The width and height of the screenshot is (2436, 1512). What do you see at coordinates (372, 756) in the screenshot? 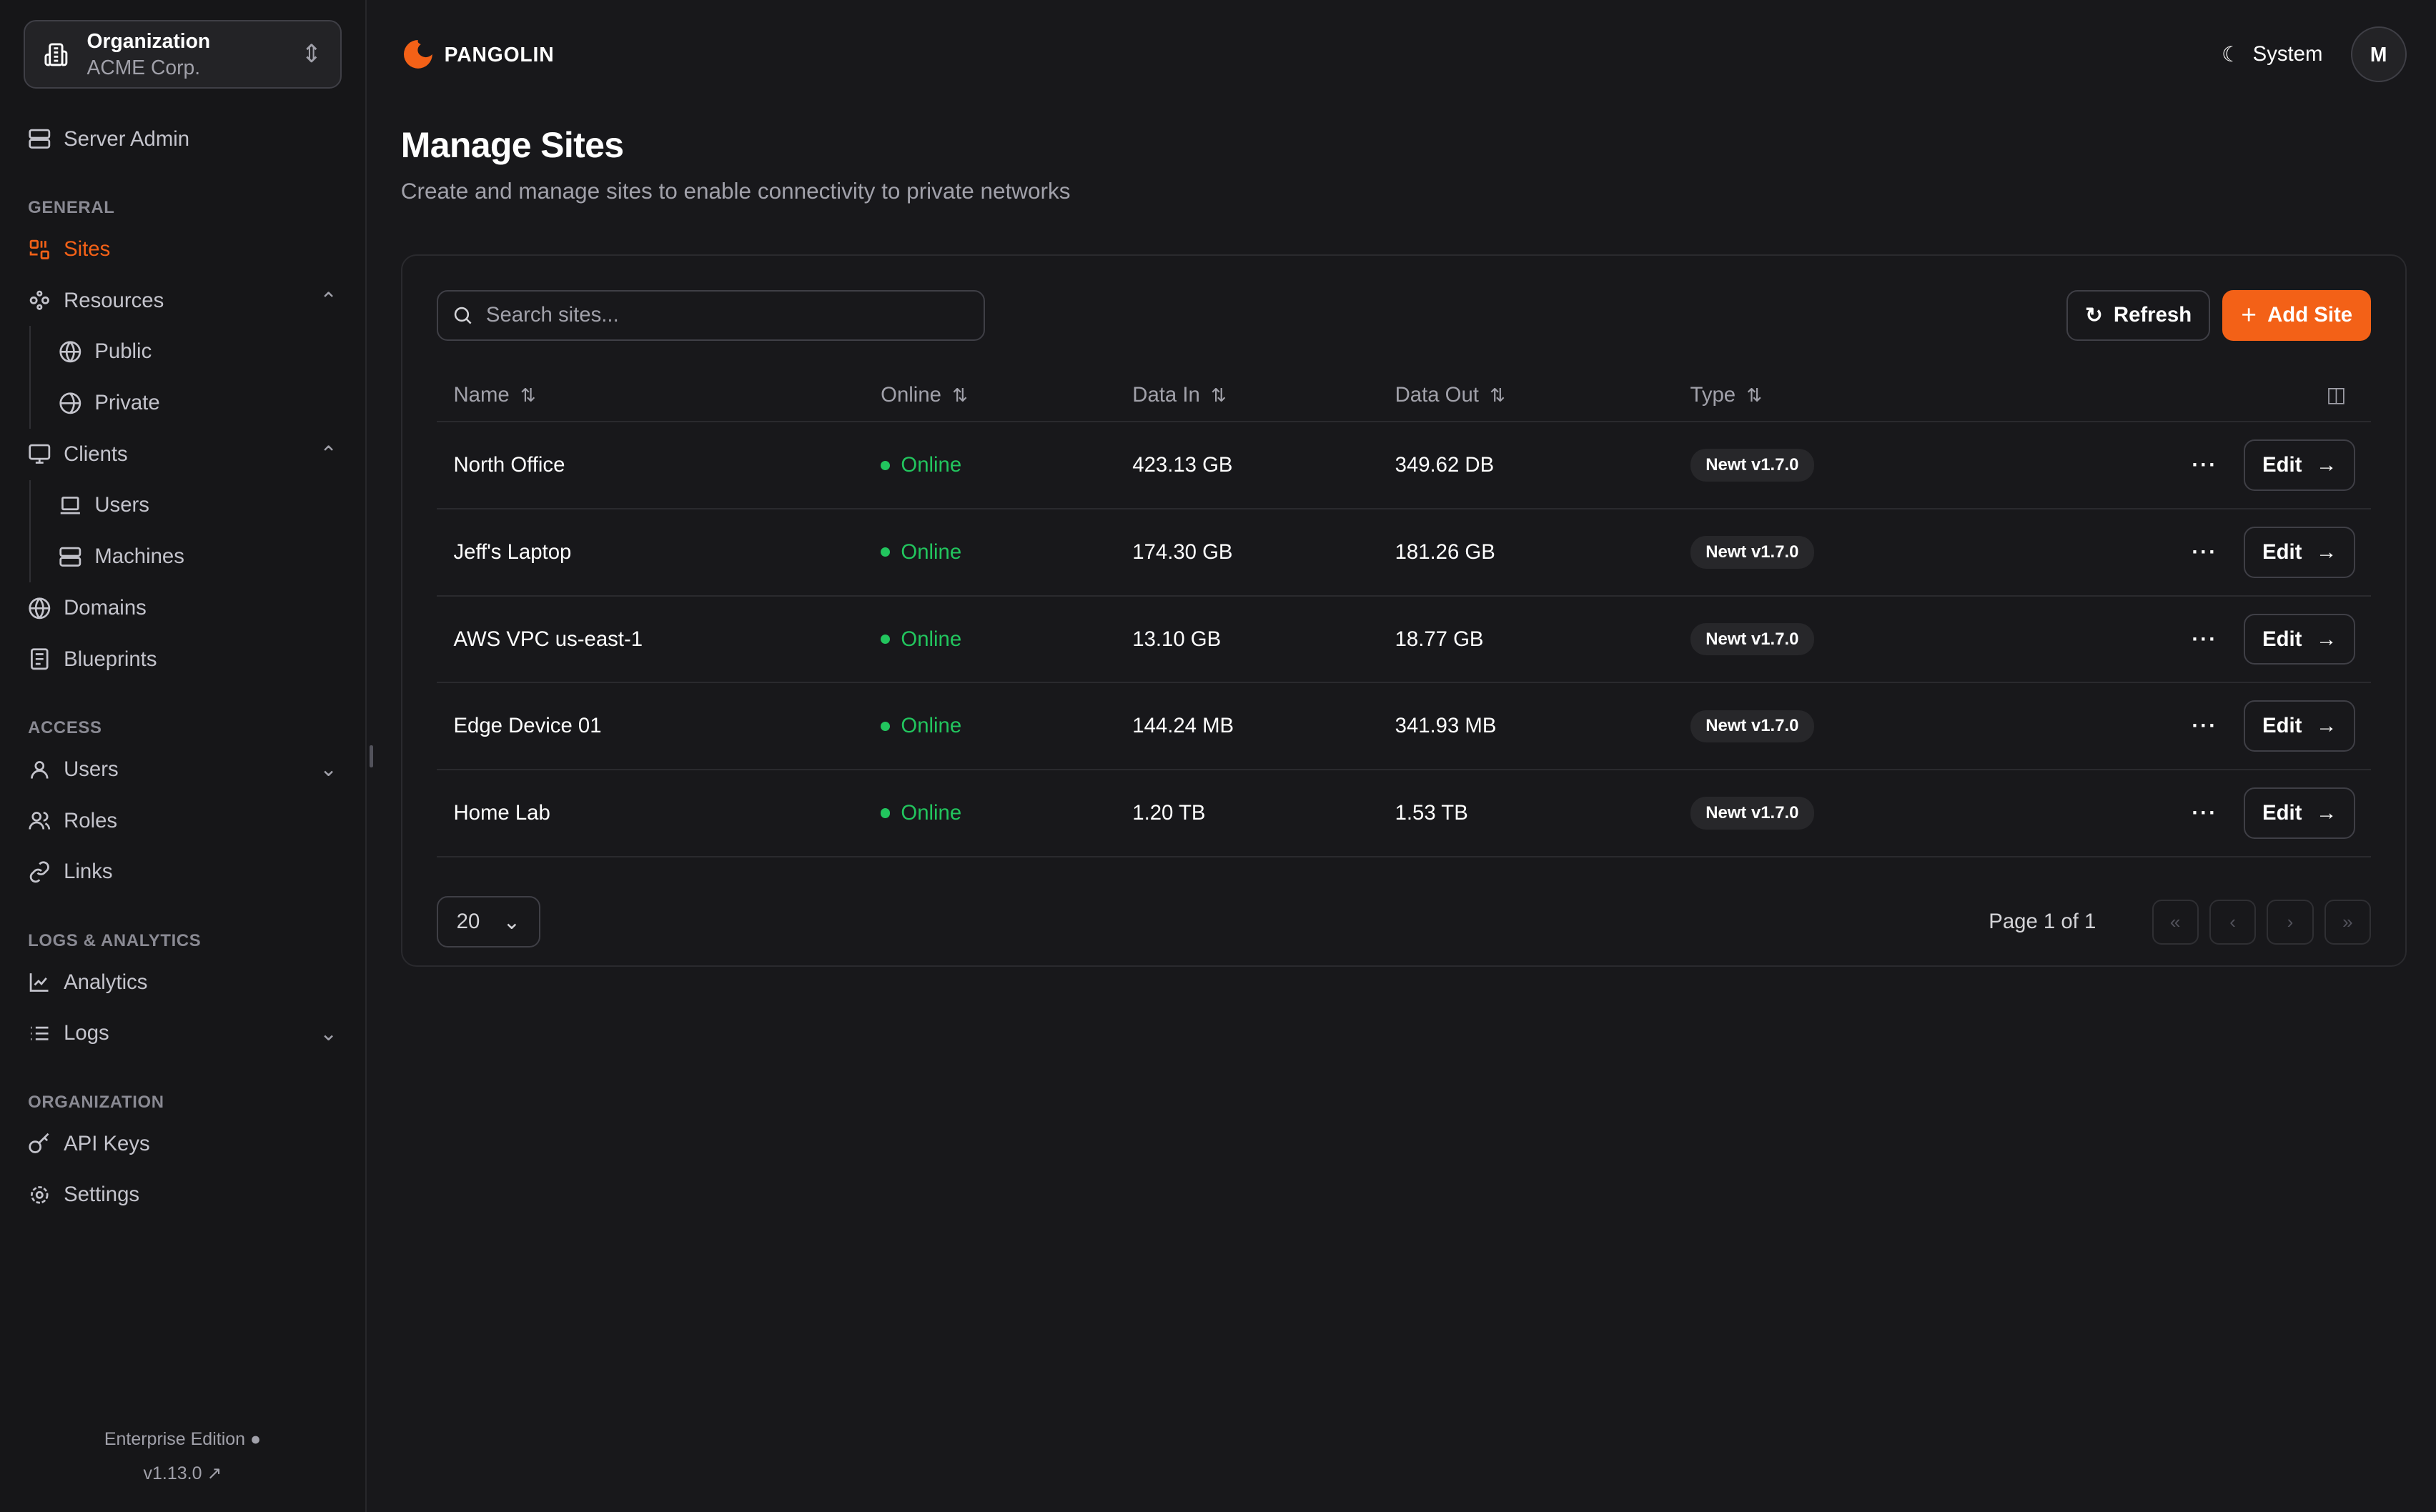
I see `sidebar-resize-handle` at bounding box center [372, 756].